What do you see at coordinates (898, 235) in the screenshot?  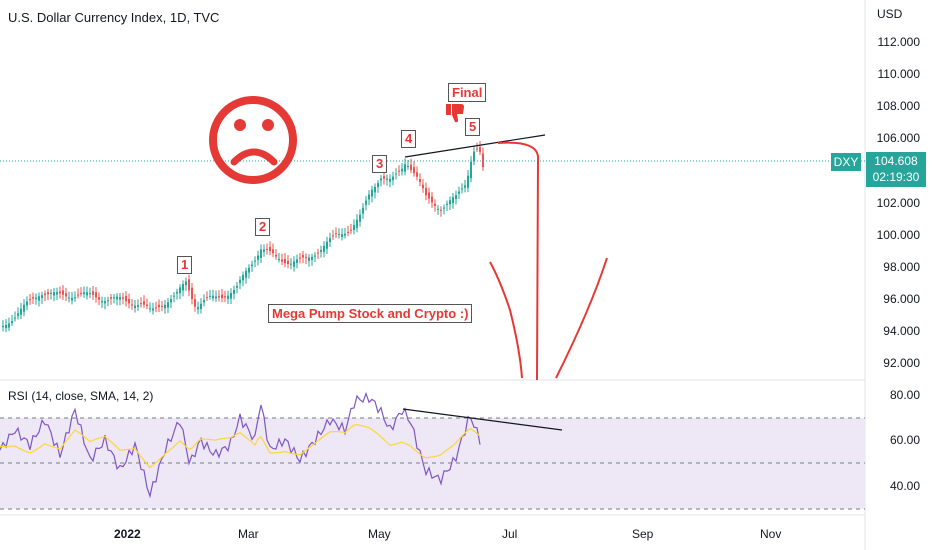 I see `price-tick: 100.000` at bounding box center [898, 235].